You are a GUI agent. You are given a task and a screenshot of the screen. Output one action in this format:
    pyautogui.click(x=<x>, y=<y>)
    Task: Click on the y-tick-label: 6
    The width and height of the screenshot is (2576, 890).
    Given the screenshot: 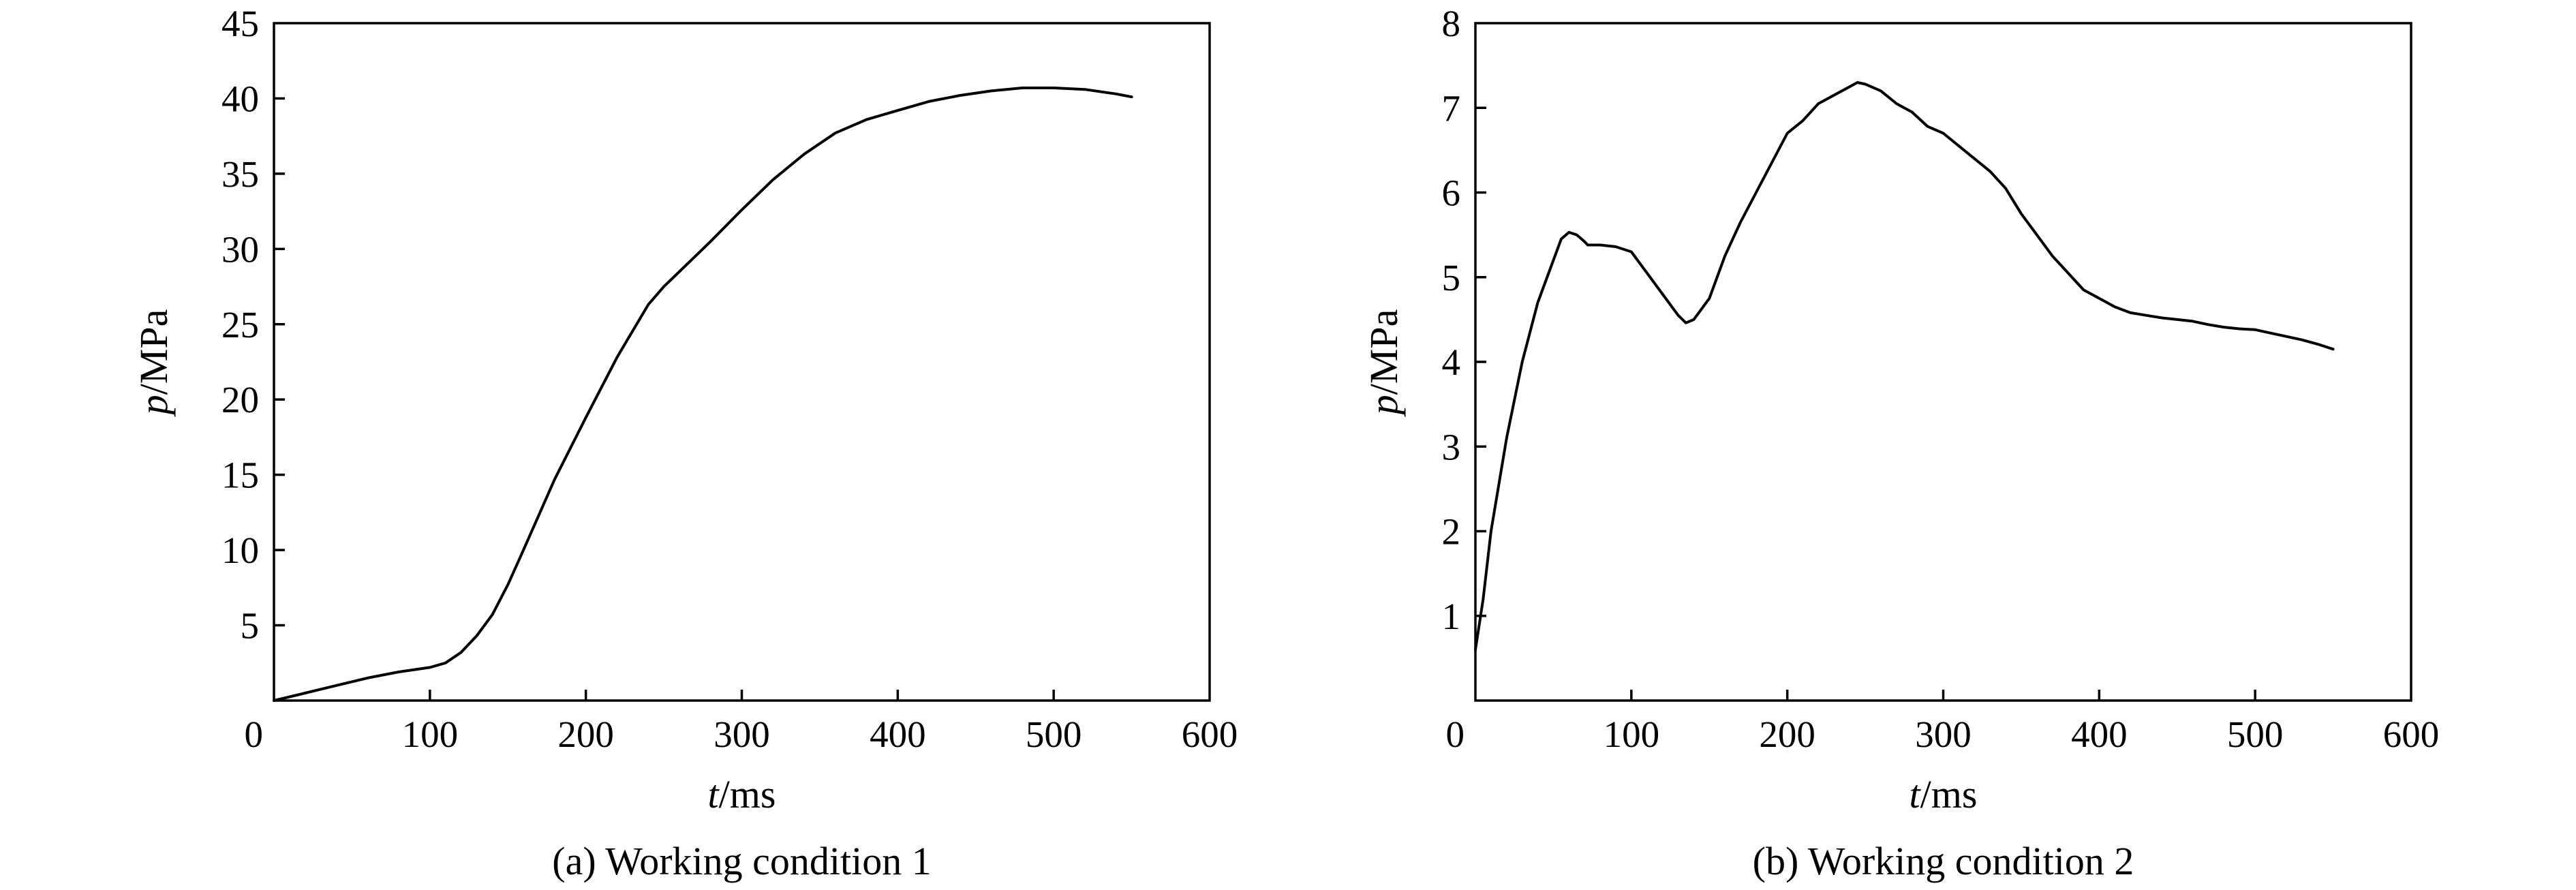 What is the action you would take?
    pyautogui.click(x=1451, y=193)
    